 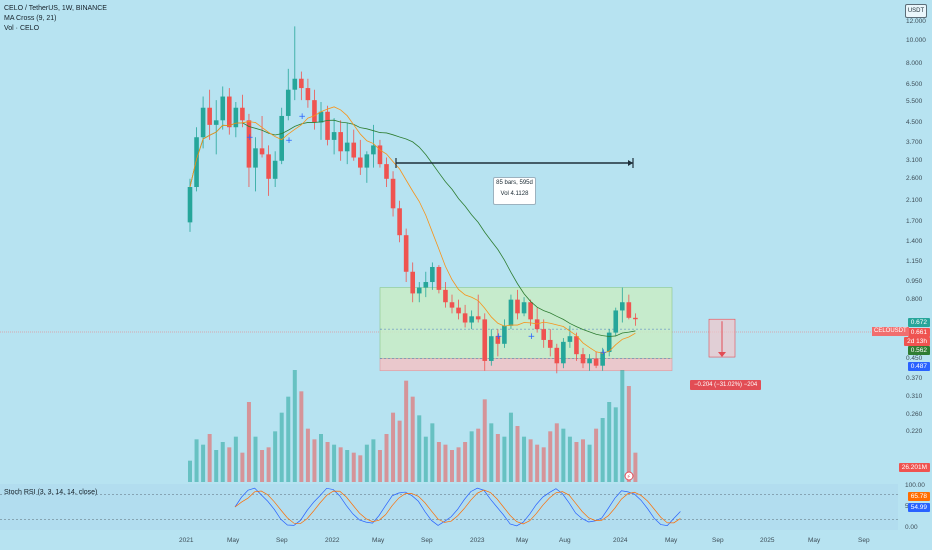 I want to click on rsi-k-line, so click(x=457, y=507).